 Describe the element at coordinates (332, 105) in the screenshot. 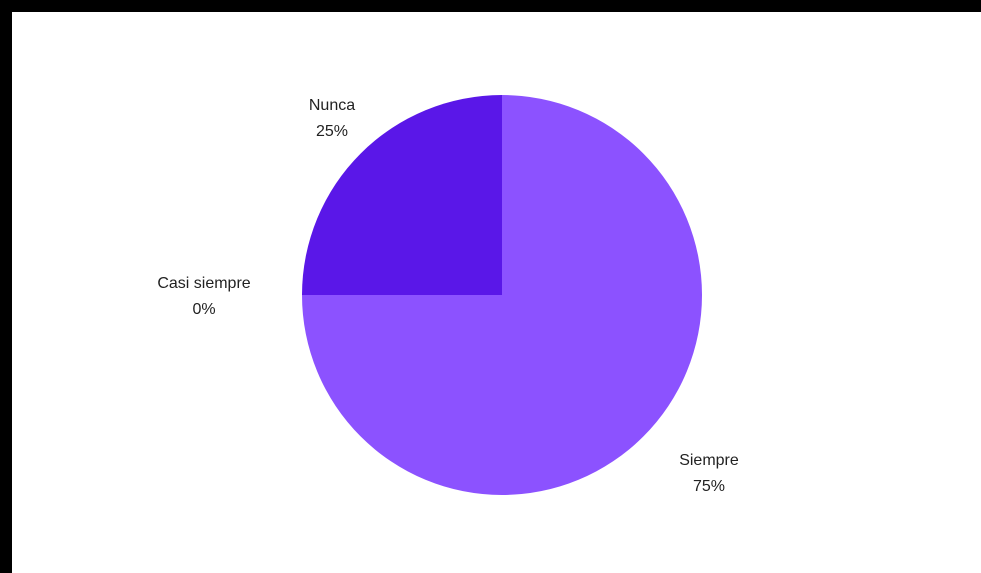

I see `slice-label-nunca: Nunca` at that location.